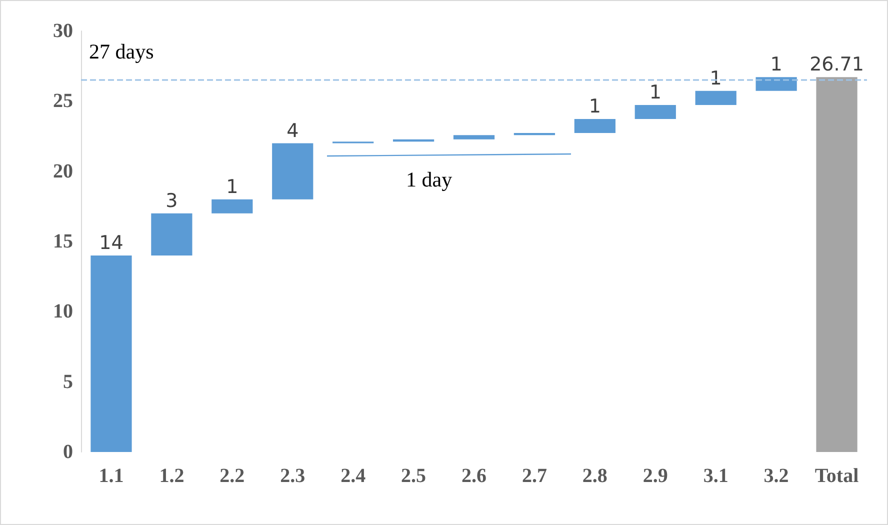 This screenshot has width=888, height=525. Describe the element at coordinates (63, 31) in the screenshot. I see `y-tick-label: 30` at that location.